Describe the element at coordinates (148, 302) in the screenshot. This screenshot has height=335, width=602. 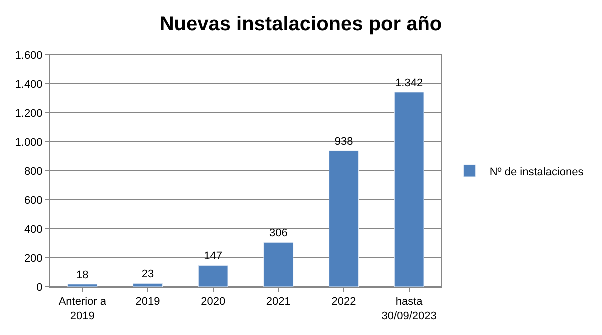
I see `x-tick-label: 2019` at that location.